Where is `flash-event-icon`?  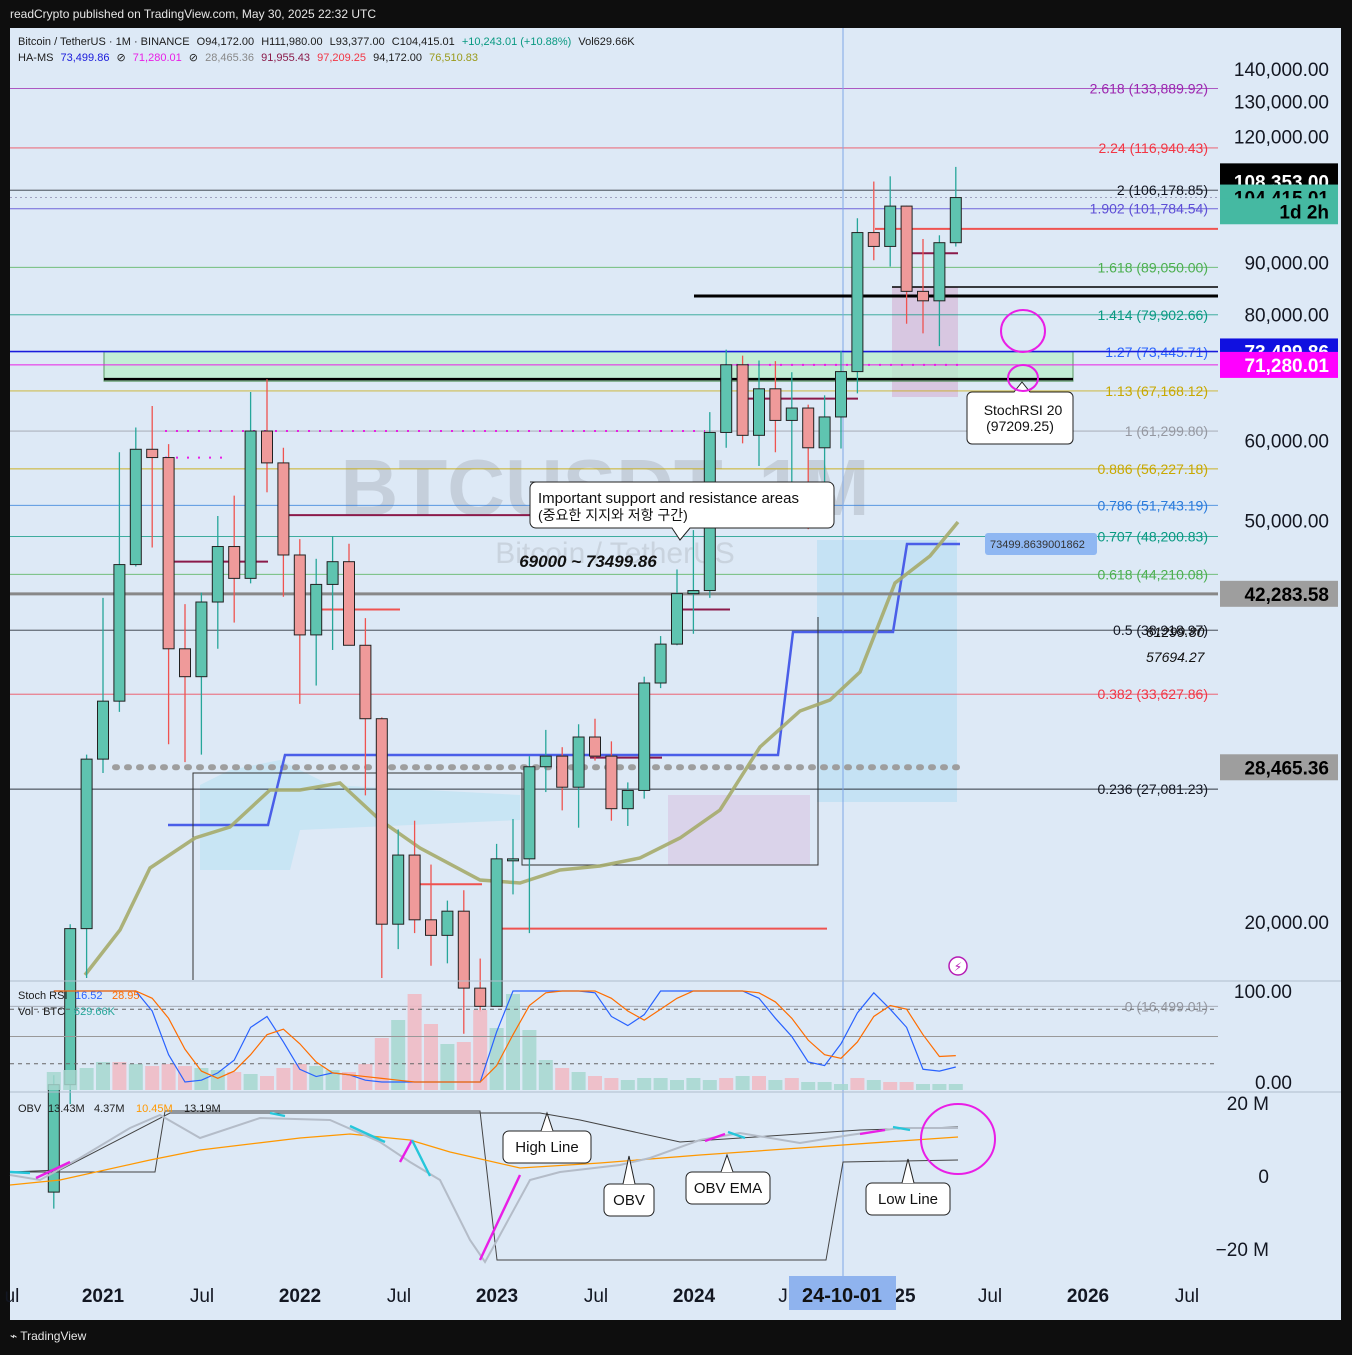
flash-event-icon is located at coordinates (958, 966).